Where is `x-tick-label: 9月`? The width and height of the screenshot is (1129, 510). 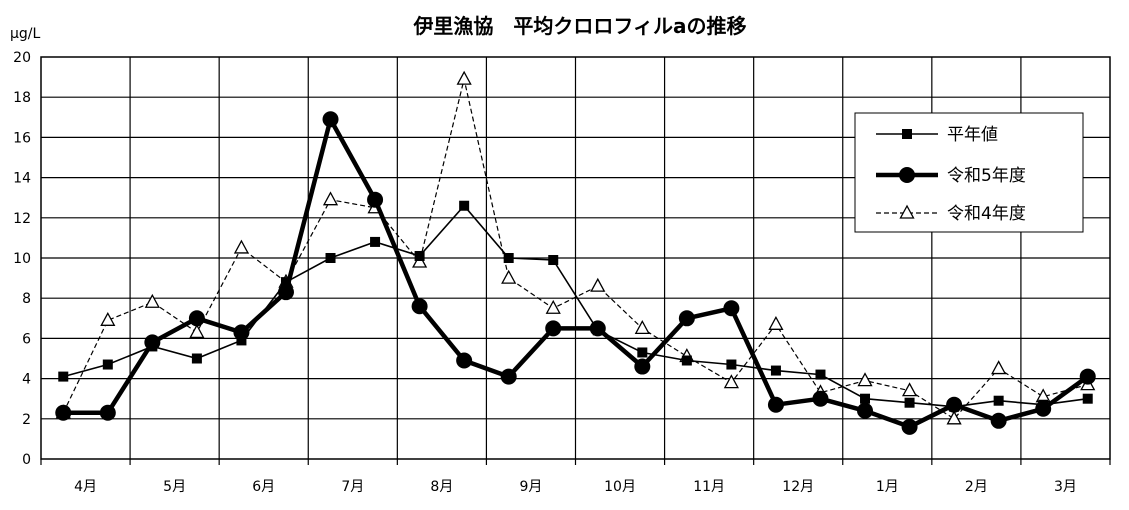
x-tick-label: 9月 is located at coordinates (530, 487).